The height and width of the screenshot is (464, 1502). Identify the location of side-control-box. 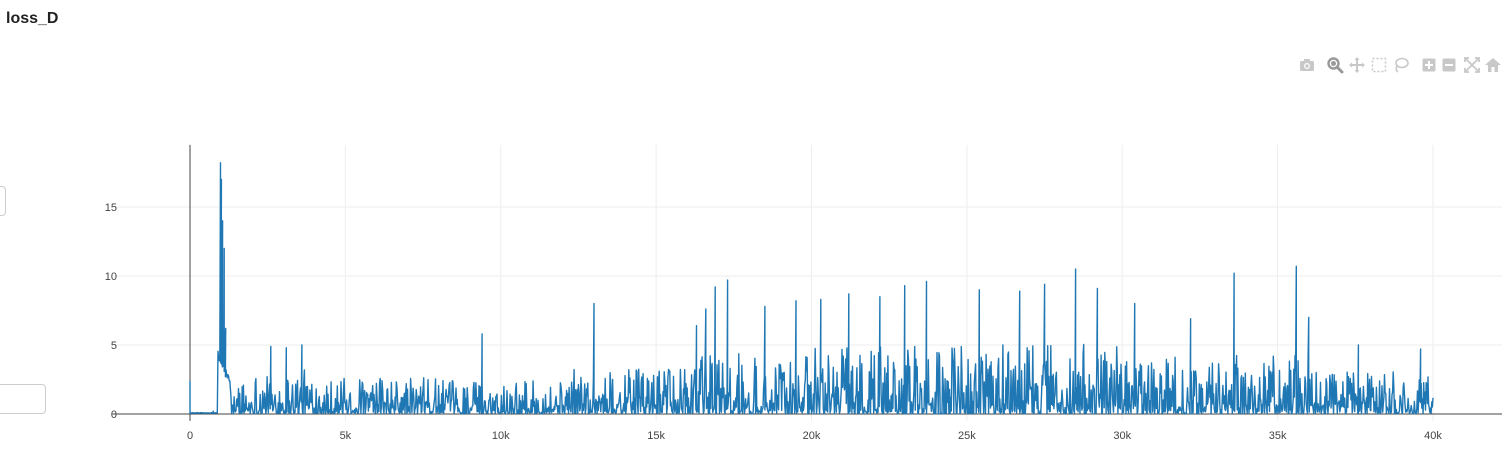
(3, 201).